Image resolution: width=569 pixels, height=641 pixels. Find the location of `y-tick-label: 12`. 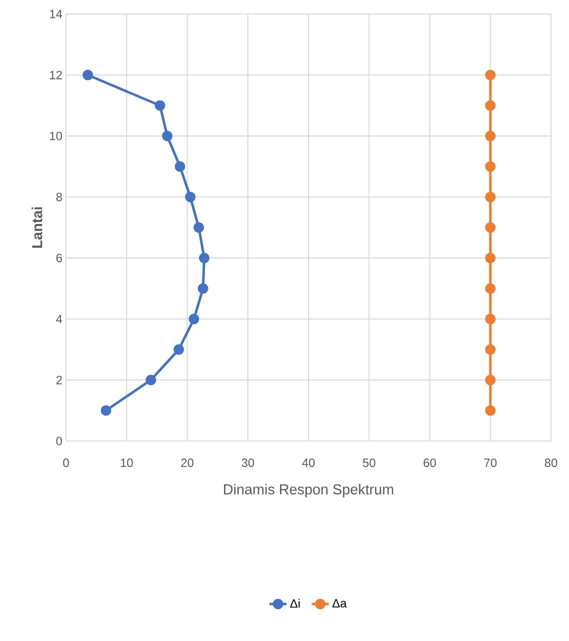

y-tick-label: 12 is located at coordinates (56, 75).